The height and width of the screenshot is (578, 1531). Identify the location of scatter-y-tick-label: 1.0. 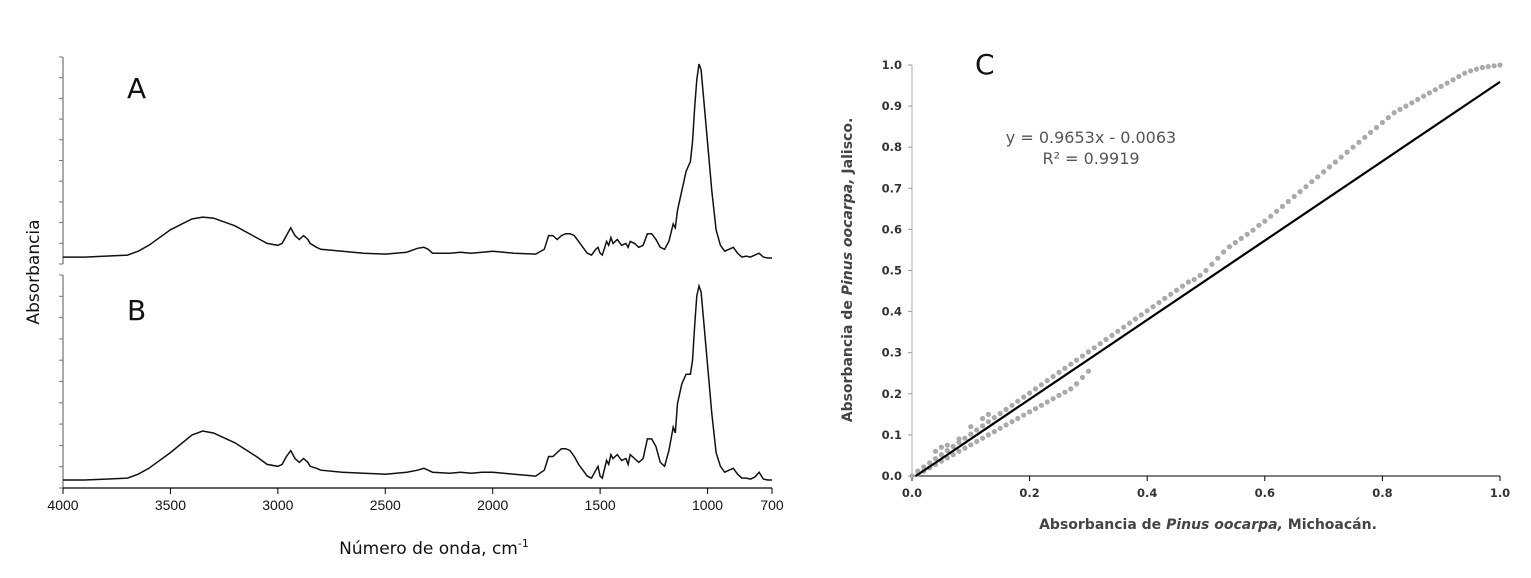
(892, 65).